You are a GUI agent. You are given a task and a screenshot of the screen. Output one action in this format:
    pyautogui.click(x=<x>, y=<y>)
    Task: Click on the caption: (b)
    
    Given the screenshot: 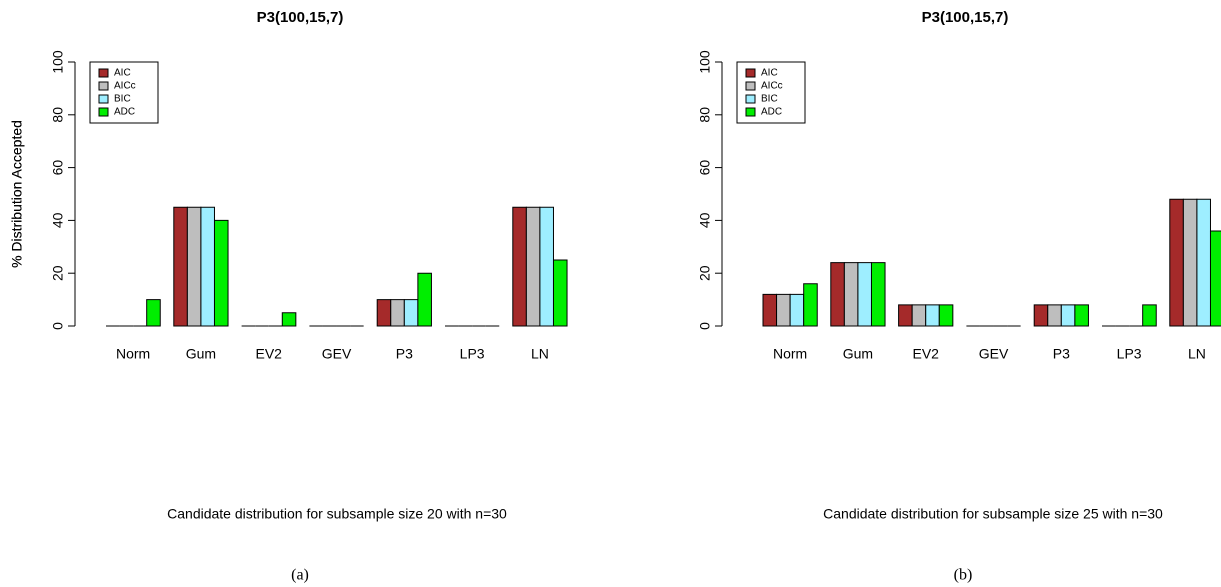 What is the action you would take?
    pyautogui.click(x=963, y=575)
    